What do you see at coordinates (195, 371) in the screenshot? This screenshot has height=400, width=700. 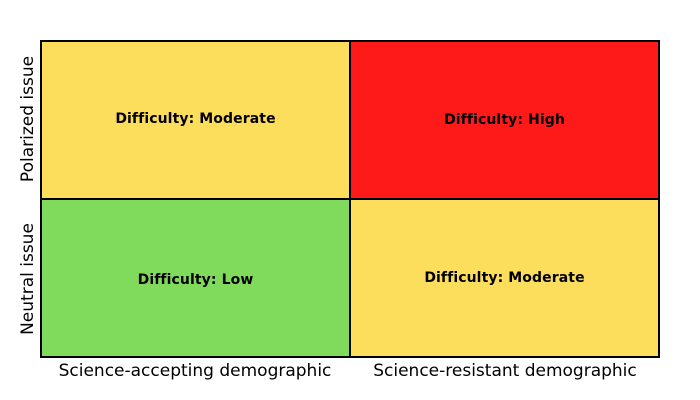 I see `column-label-science-accepting: Science-accepting demographic` at bounding box center [195, 371].